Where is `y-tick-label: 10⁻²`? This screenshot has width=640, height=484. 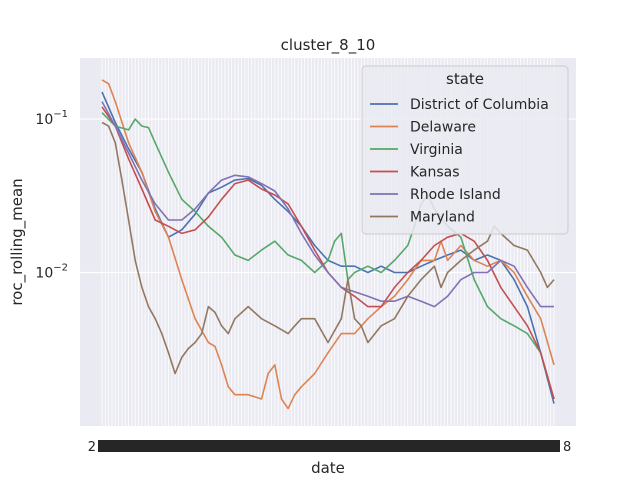 y-tick-label: 10⁻² is located at coordinates (51, 272).